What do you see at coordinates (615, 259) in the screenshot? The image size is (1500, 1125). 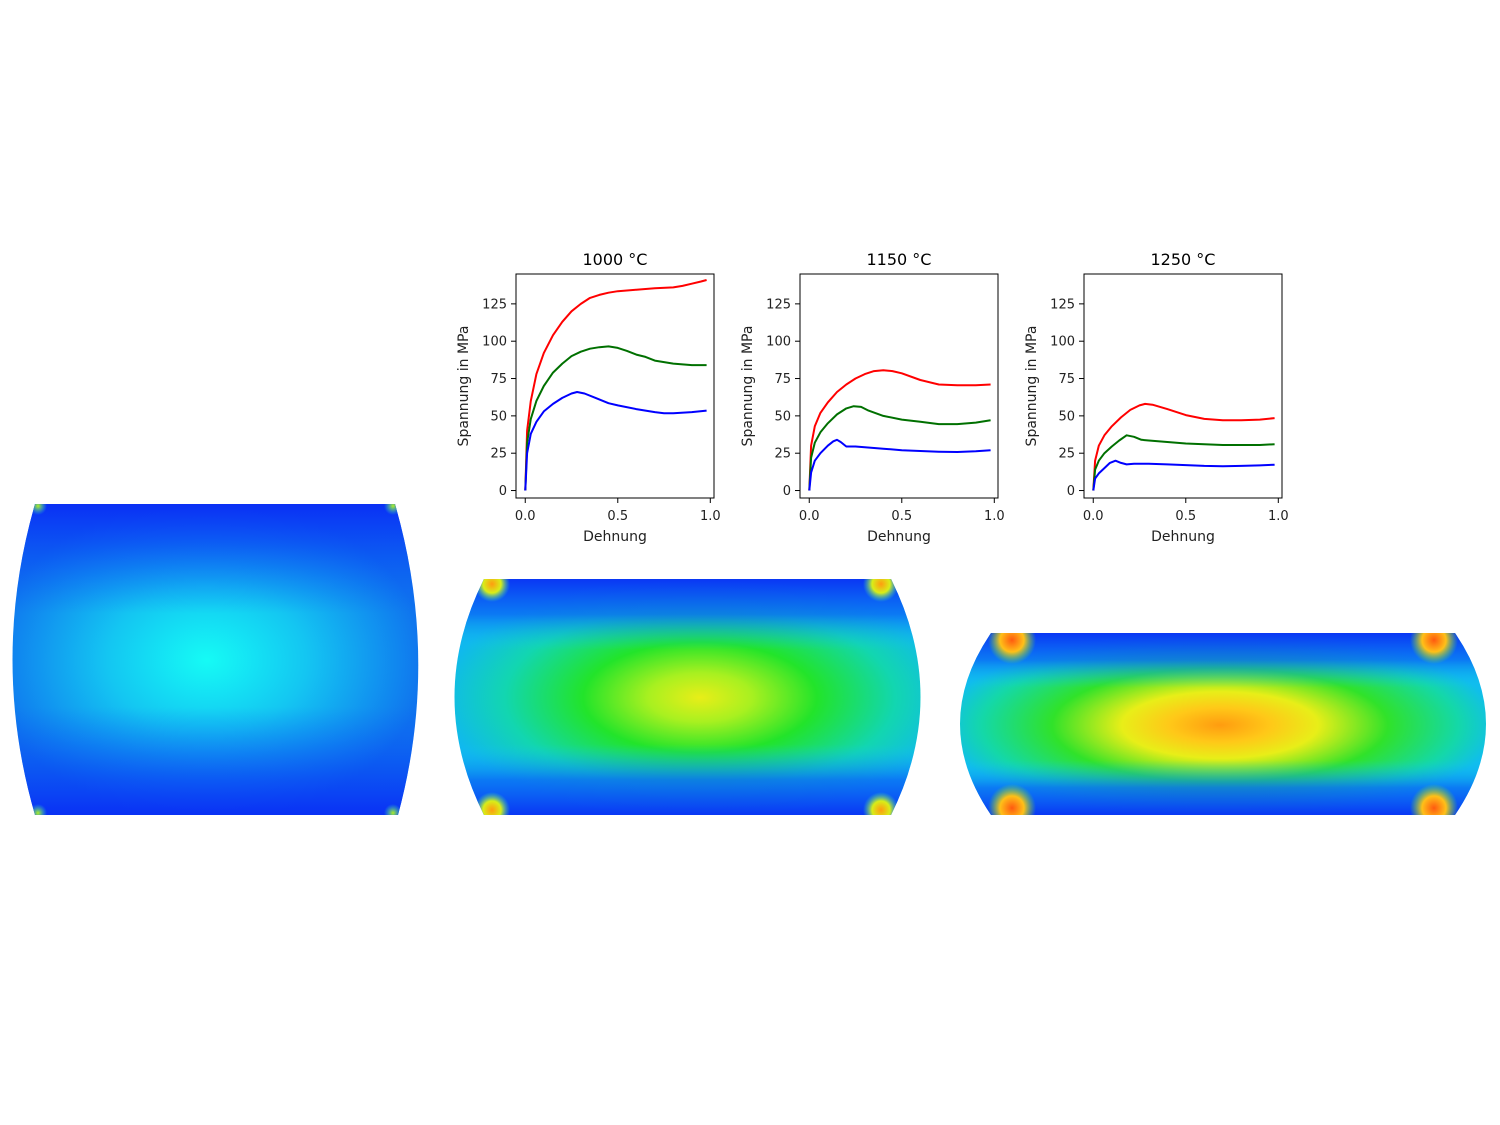 I see `chart-title: 1000 °C` at bounding box center [615, 259].